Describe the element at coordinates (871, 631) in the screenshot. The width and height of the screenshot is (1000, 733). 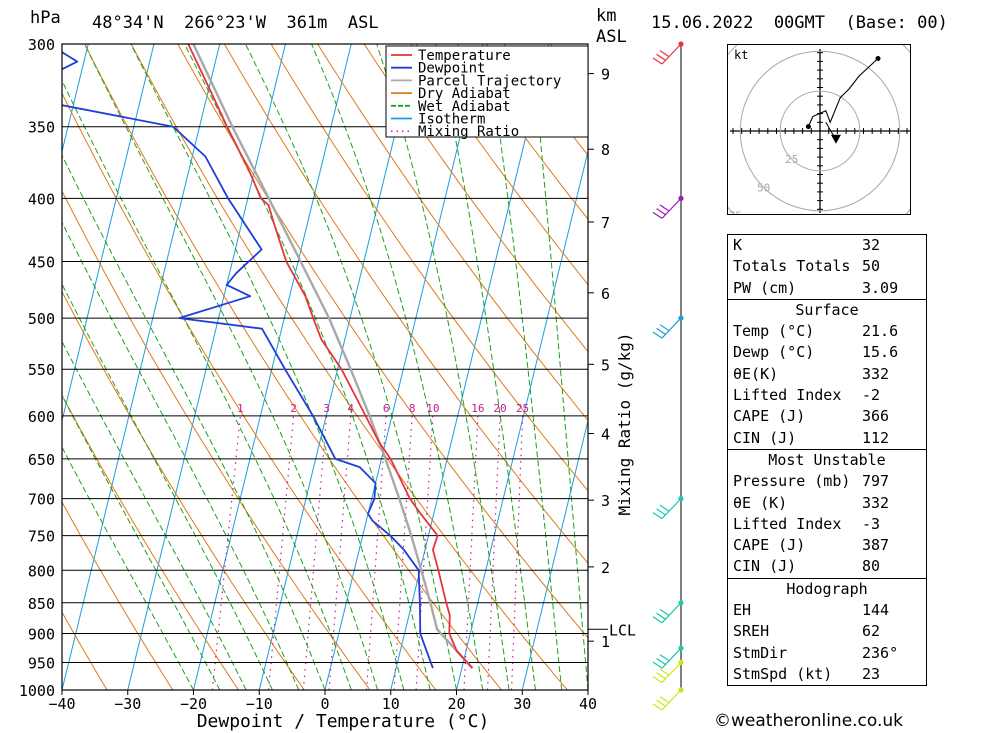
I see `index-value: 62` at that location.